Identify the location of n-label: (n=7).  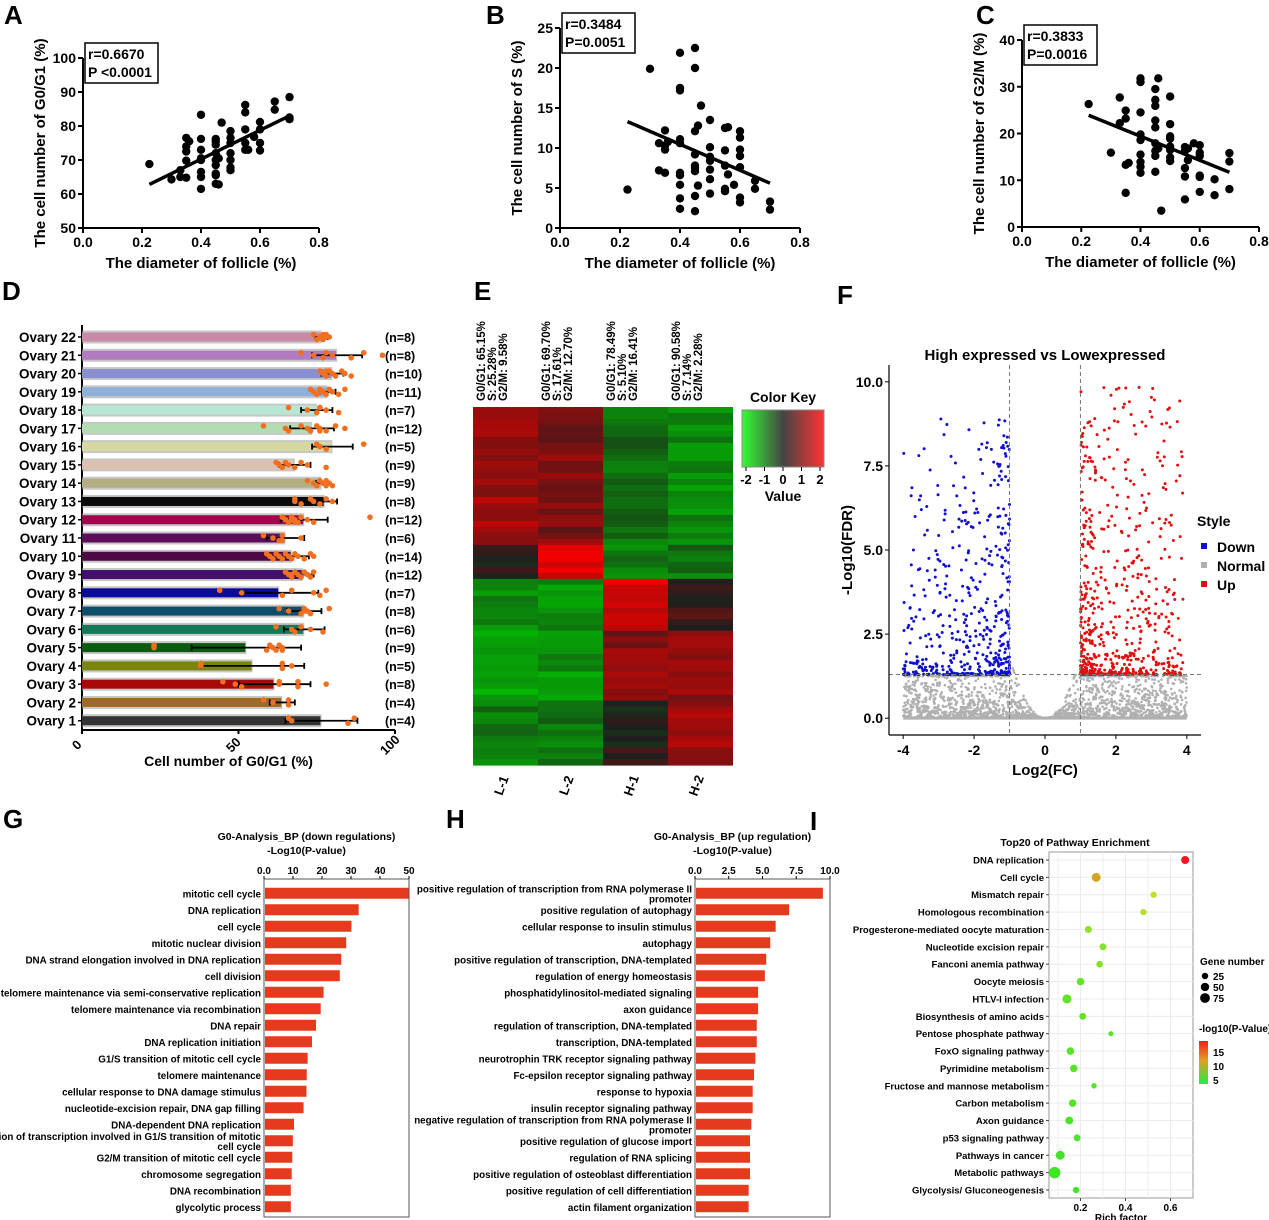
(400, 411).